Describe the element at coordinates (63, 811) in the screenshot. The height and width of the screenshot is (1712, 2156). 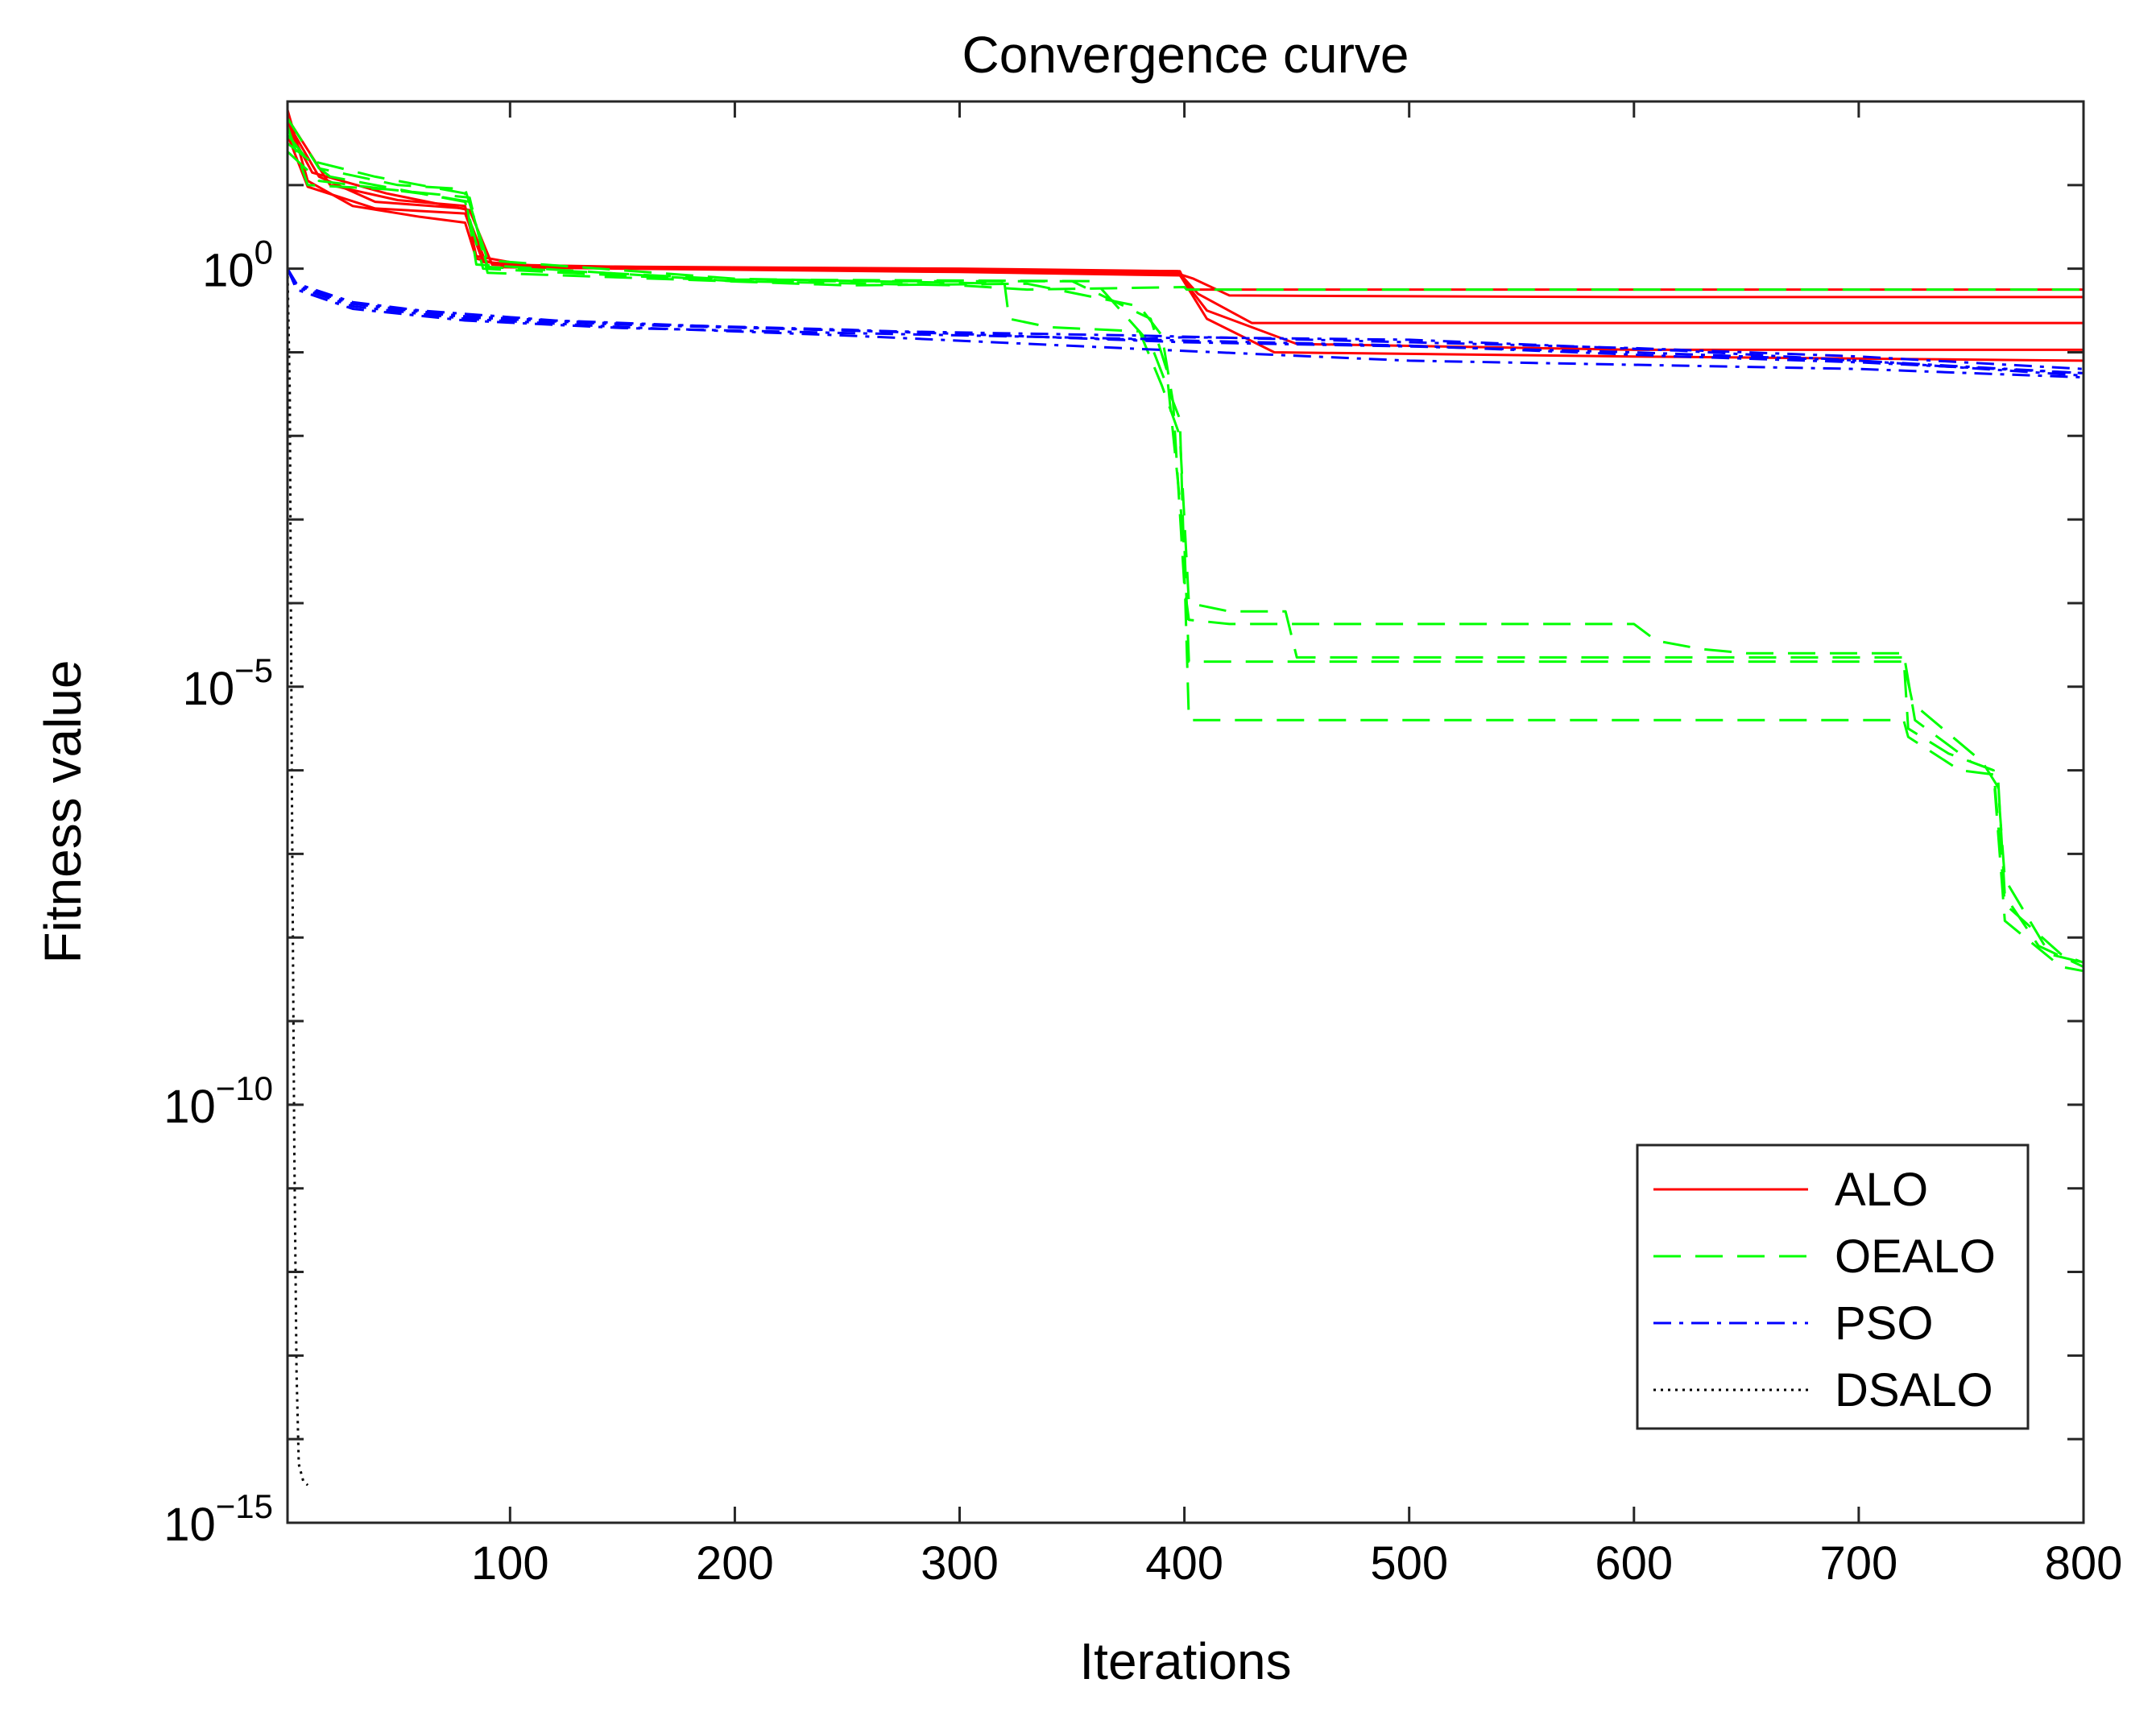
I see `y-axis-label: Fitness value` at that location.